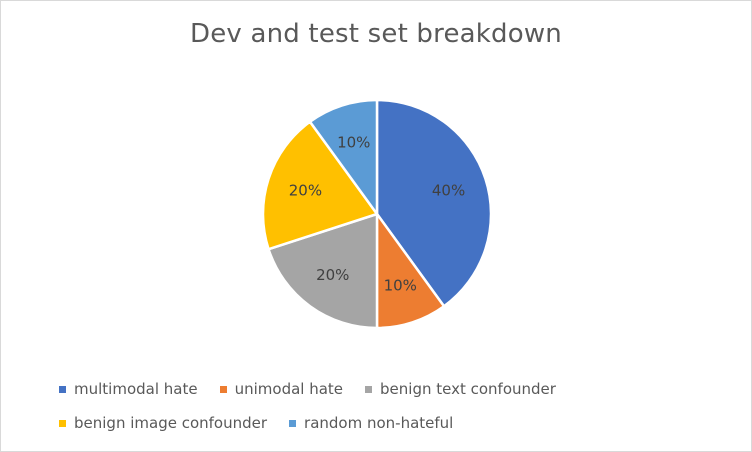 Image resolution: width=752 pixels, height=452 pixels. I want to click on legend-item-unimodal-hate: unimodal hate, so click(281, 389).